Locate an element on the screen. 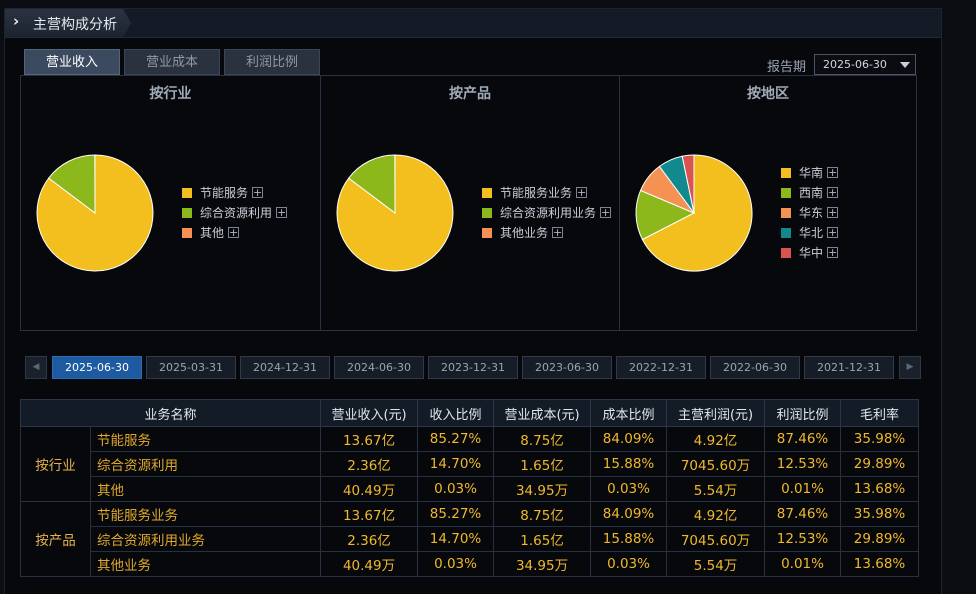  table-cell: 5.54万 is located at coordinates (716, 489).